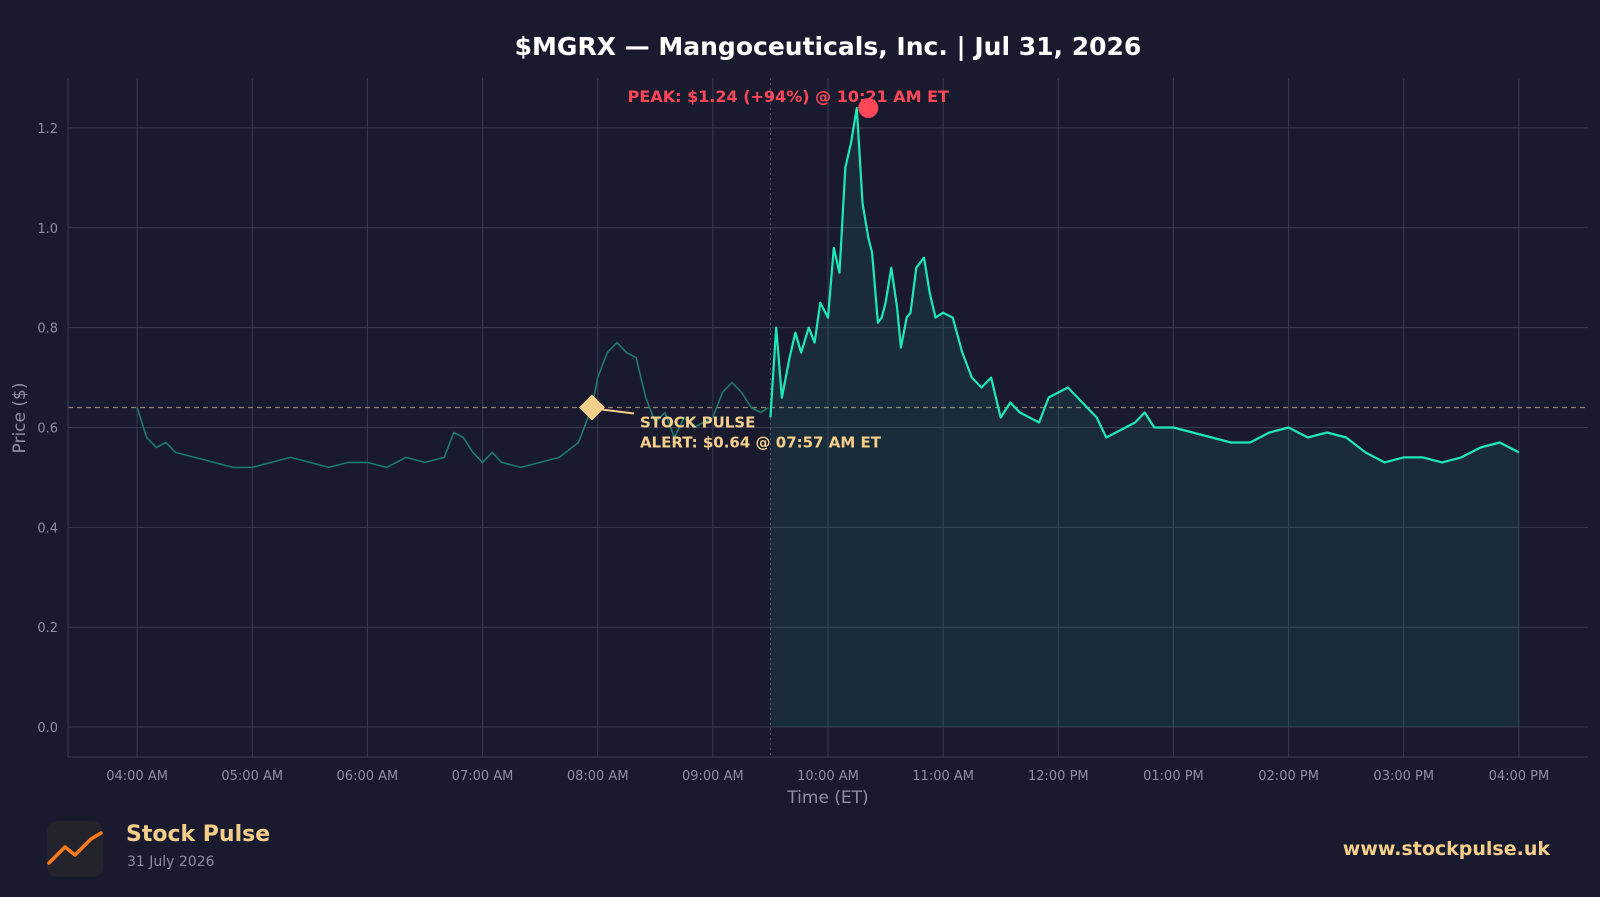 The image size is (1600, 897). Describe the element at coordinates (47, 329) in the screenshot. I see `y-tick-label: 0.8` at that location.